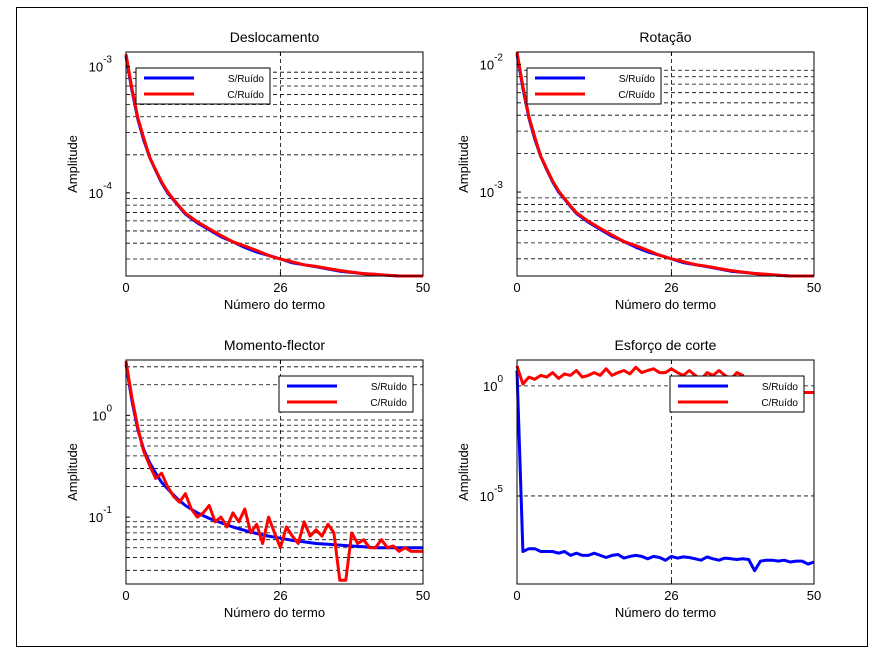  What do you see at coordinates (107, 186) in the screenshot?
I see `y-tick-exponent: -4` at bounding box center [107, 186].